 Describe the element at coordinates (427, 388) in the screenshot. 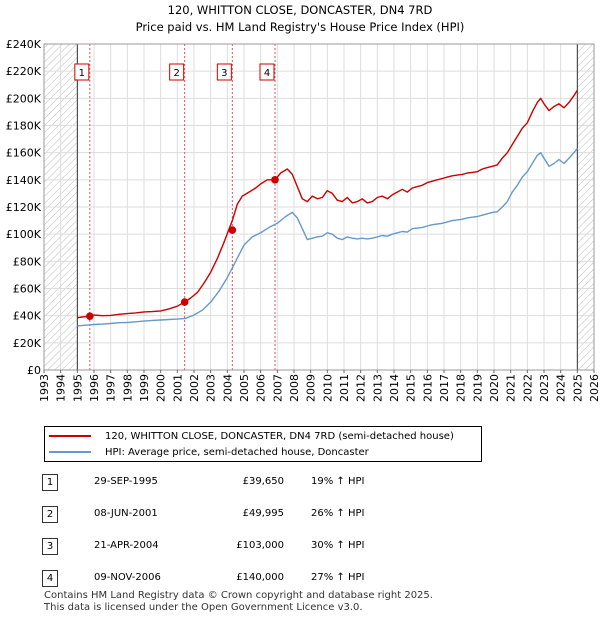

I see `x-tick-label: 2016` at that location.